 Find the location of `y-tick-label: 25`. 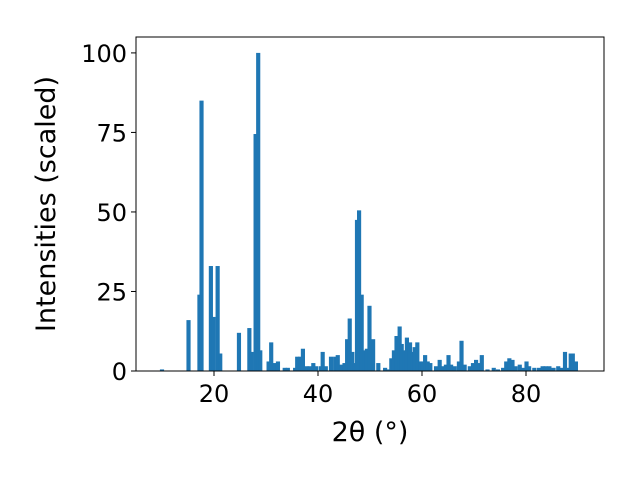

y-tick-label: 25 is located at coordinates (111, 292).